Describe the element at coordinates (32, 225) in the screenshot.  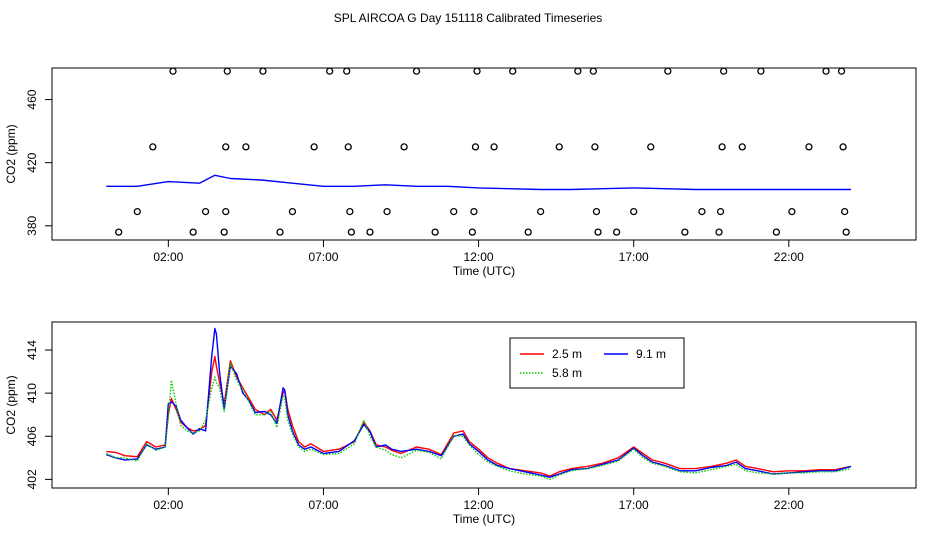
I see `y-tick-label-0: 380` at that location.